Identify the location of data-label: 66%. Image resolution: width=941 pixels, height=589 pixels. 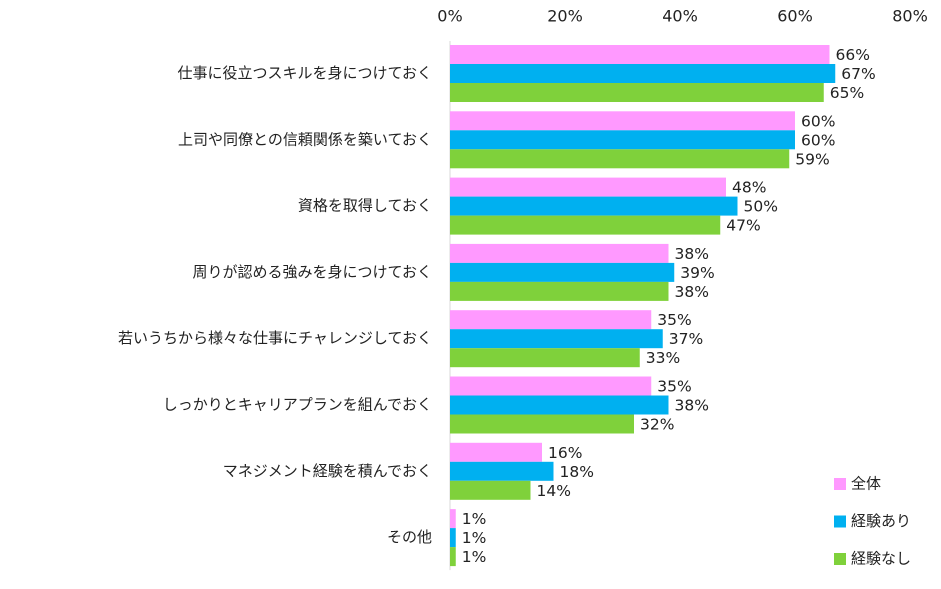
(853, 55).